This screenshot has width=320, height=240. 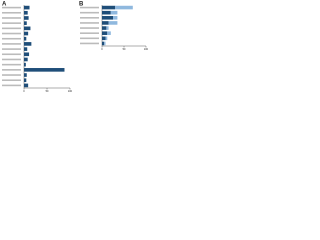 What do you see at coordinates (81, 5) in the screenshot?
I see `panel-label: B` at bounding box center [81, 5].